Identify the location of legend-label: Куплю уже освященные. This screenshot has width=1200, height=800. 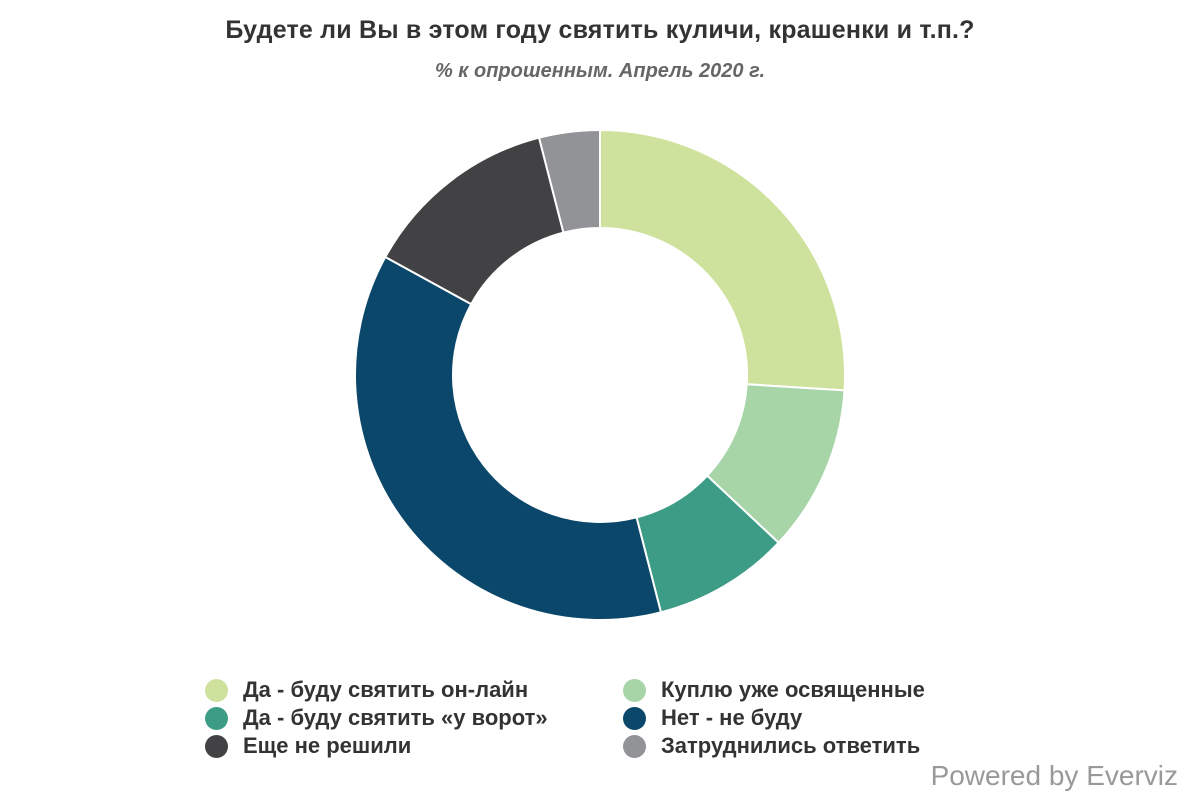
(793, 689).